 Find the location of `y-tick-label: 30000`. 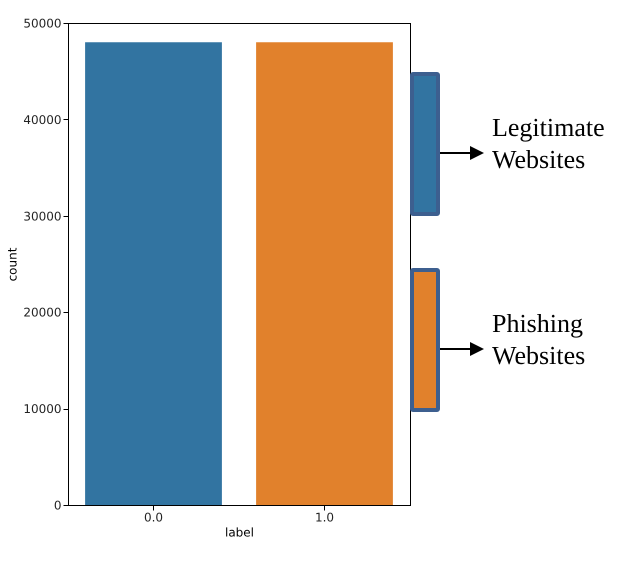

y-tick-label: 30000 is located at coordinates (42, 216).